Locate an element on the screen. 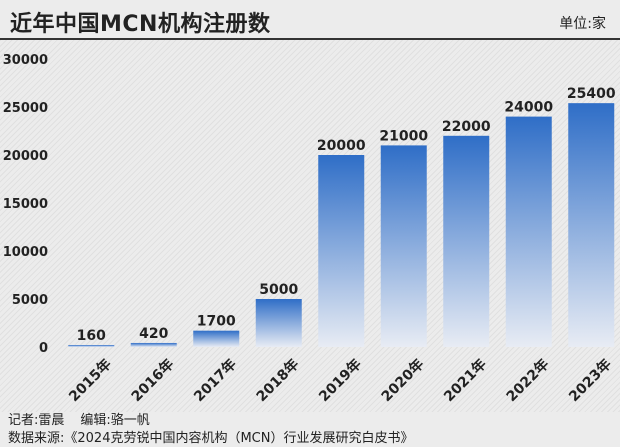 The width and height of the screenshot is (620, 447). bar-value-label: 25400 is located at coordinates (591, 94).